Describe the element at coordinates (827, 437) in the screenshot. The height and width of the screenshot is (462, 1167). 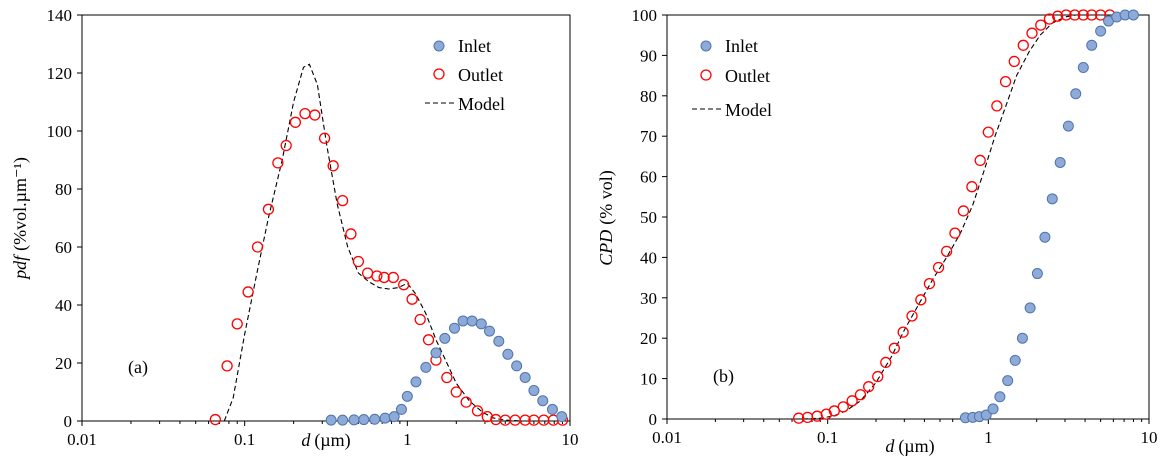
I see `panel-b-x-tick-label: 0.1` at that location.